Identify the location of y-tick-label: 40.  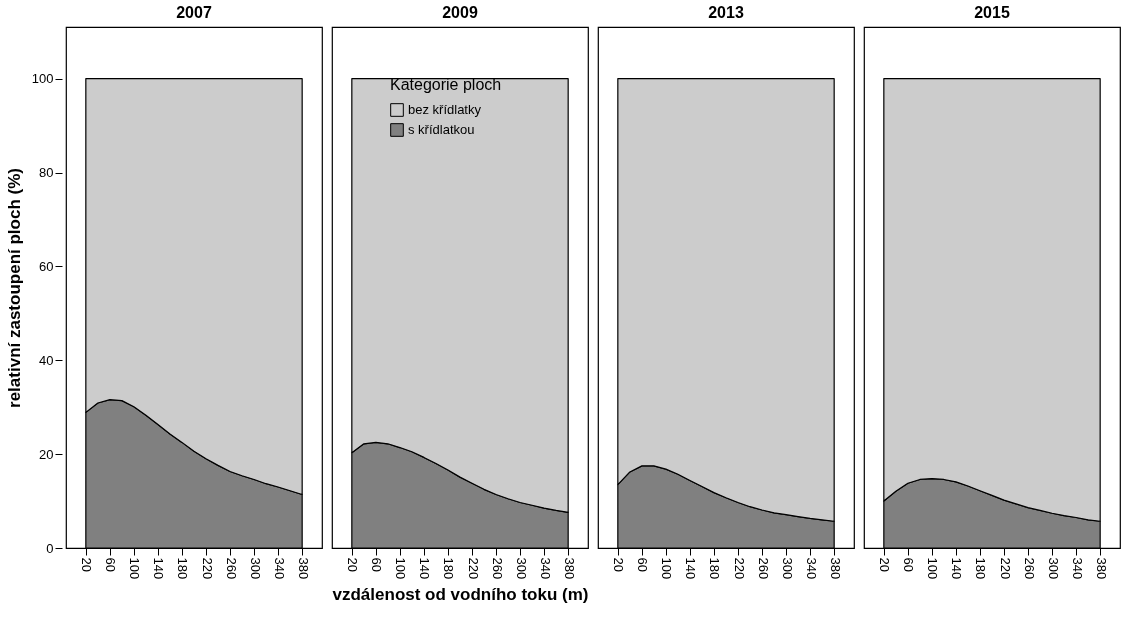
(46, 360).